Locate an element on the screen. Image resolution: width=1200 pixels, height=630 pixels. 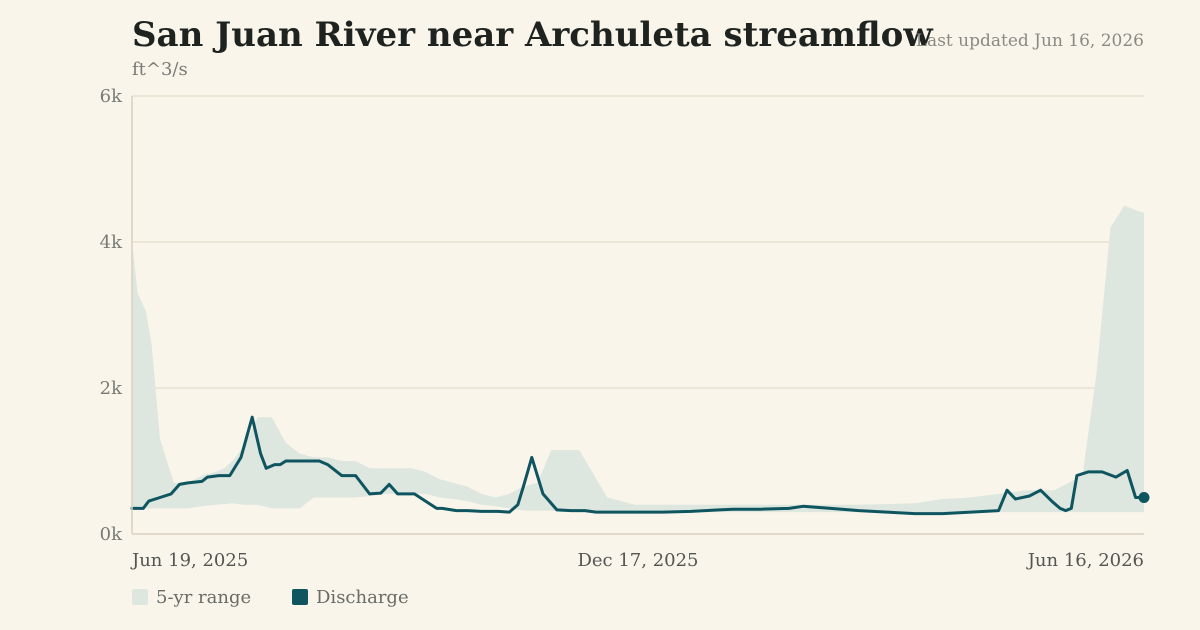
discharge-line-layer is located at coordinates (640, 465).